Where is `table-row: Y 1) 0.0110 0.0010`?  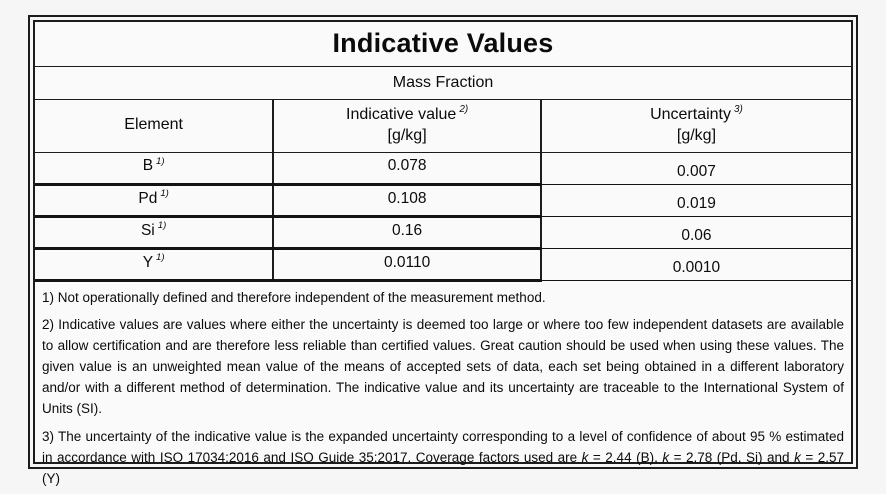
table-row: Y 1) 0.0110 0.0010 is located at coordinates (443, 265).